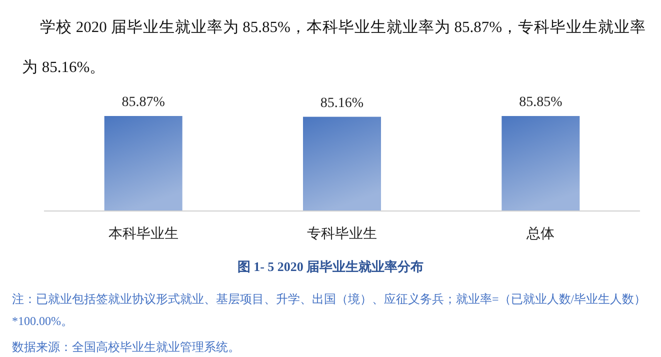 This screenshot has width=661, height=357. Describe the element at coordinates (342, 103) in the screenshot. I see `data-label: 85.16%` at that location.